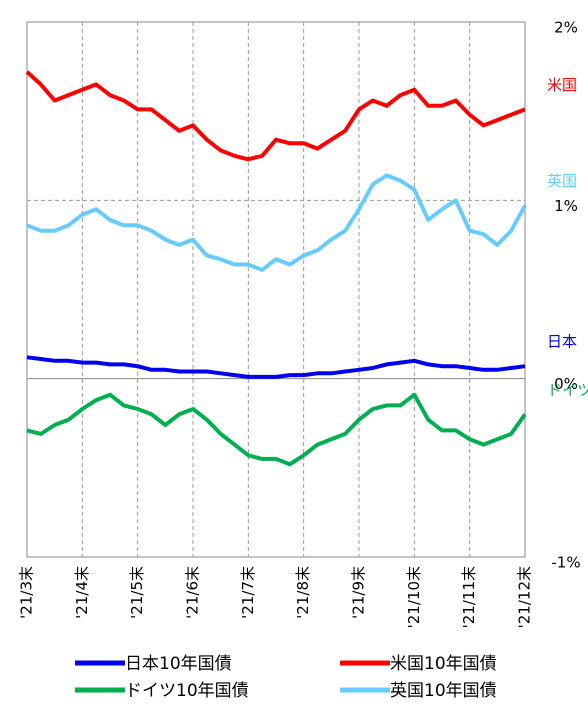  I want to click on y-tick-label: -1%, so click(565, 563).